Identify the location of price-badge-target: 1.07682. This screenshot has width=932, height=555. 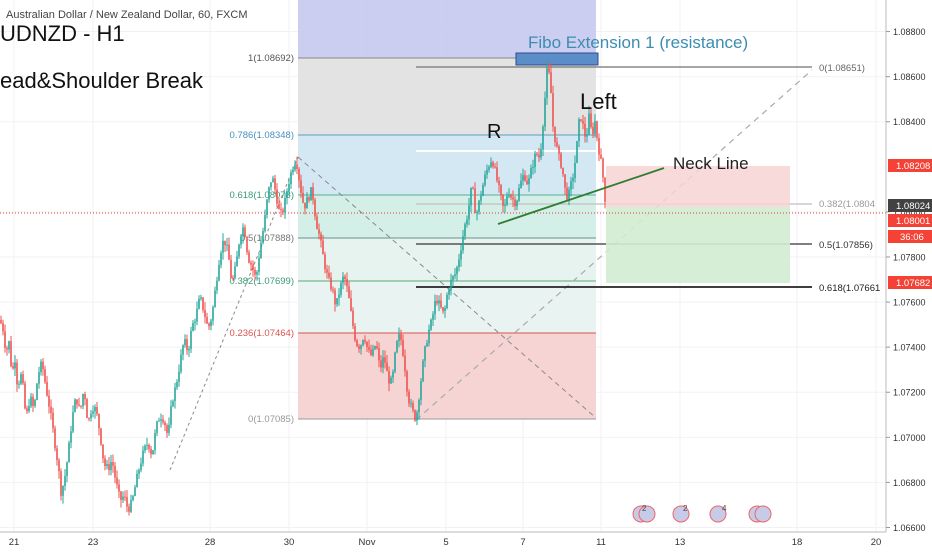
(910, 282).